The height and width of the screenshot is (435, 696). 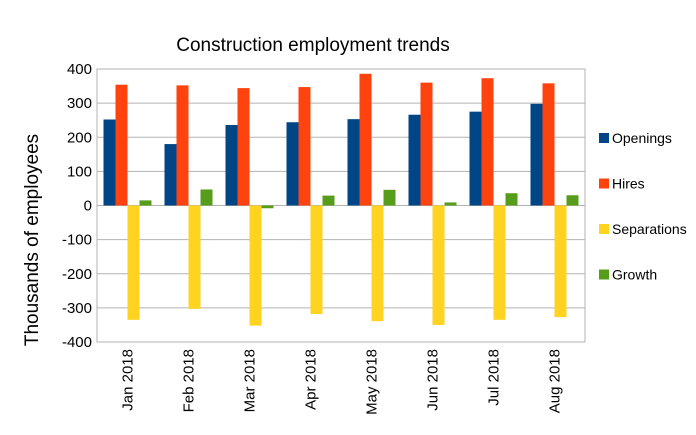 What do you see at coordinates (634, 275) in the screenshot?
I see `legend-label-growth: Growth` at bounding box center [634, 275].